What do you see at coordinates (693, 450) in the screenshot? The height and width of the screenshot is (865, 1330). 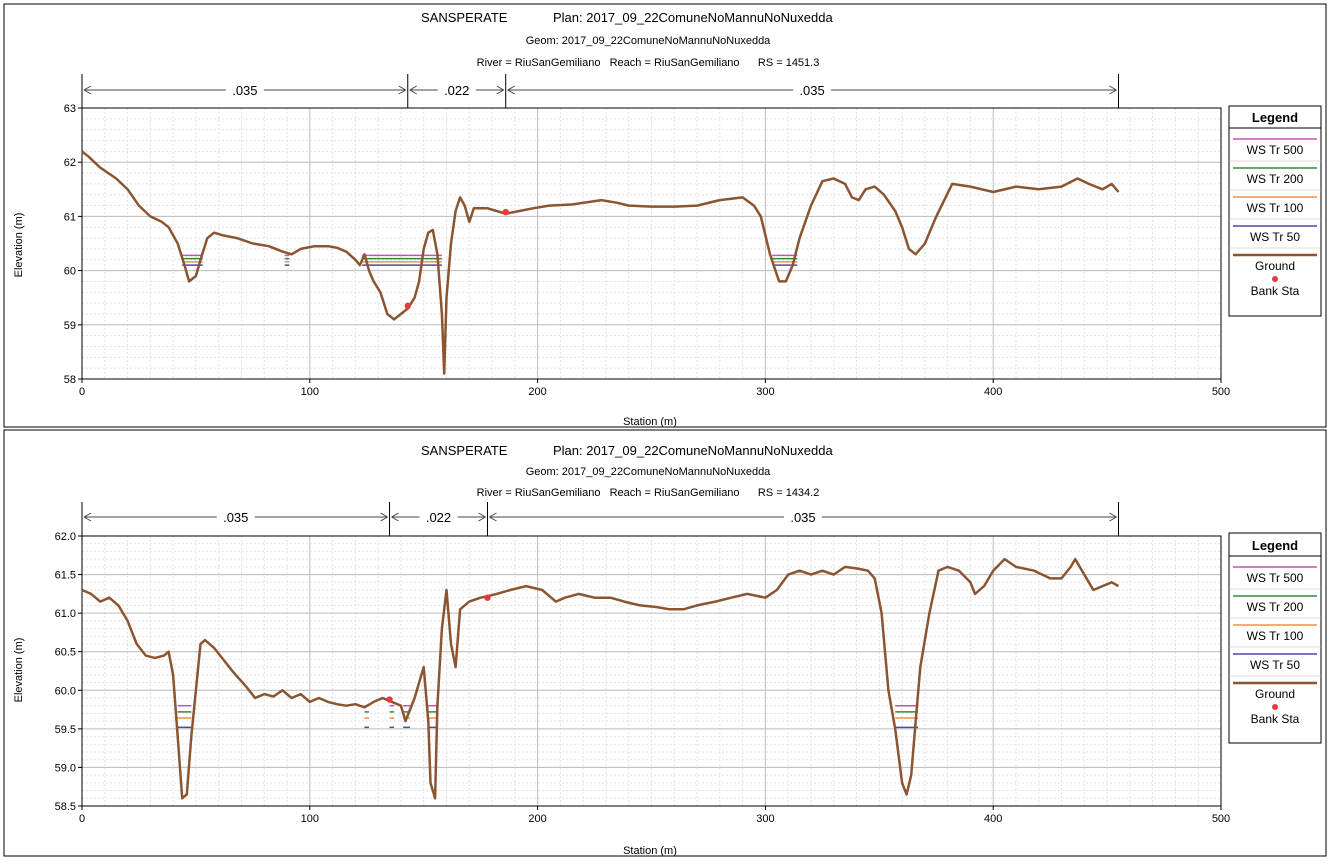 I see `chart2-plan: Plan: 2017_09_22ComuneNoMannuNoNuxedda` at bounding box center [693, 450].